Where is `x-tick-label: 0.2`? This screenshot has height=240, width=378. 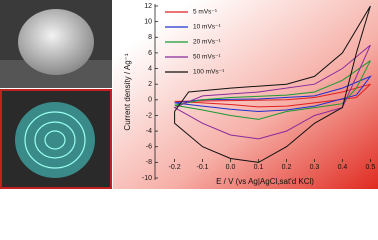 x-tick-label: 0.2 is located at coordinates (287, 167).